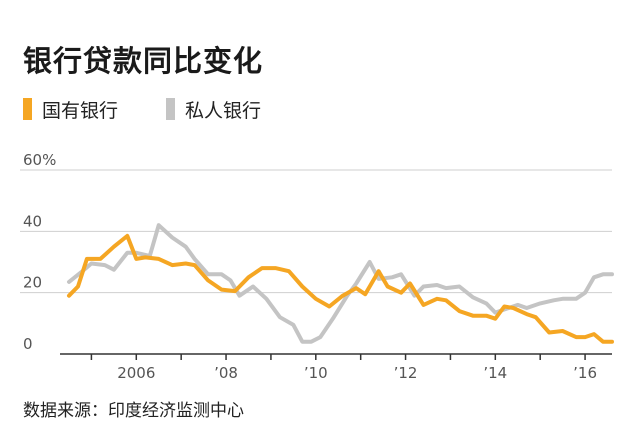 The height and width of the screenshot is (425, 640). What do you see at coordinates (316, 373) in the screenshot?
I see `x-tick-label-2010: ’10` at bounding box center [316, 373].